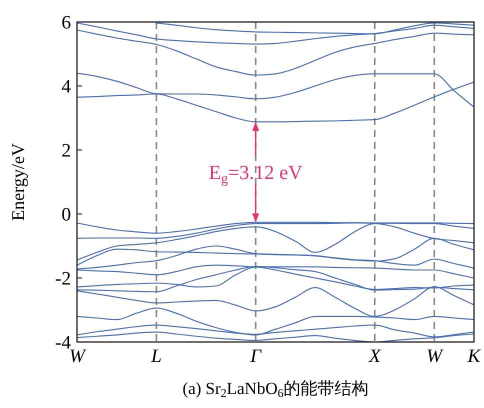  I want to click on x-tick-label: K, so click(474, 356).